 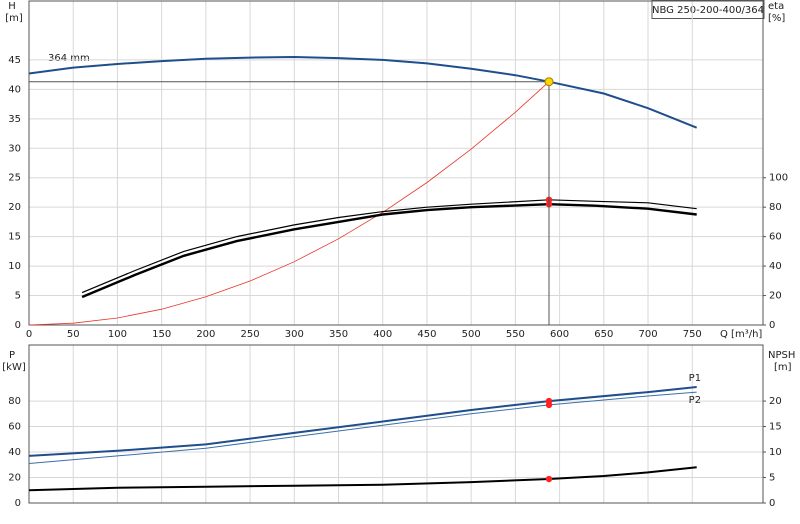 I want to click on x-tick-label: 200, so click(x=205, y=334).